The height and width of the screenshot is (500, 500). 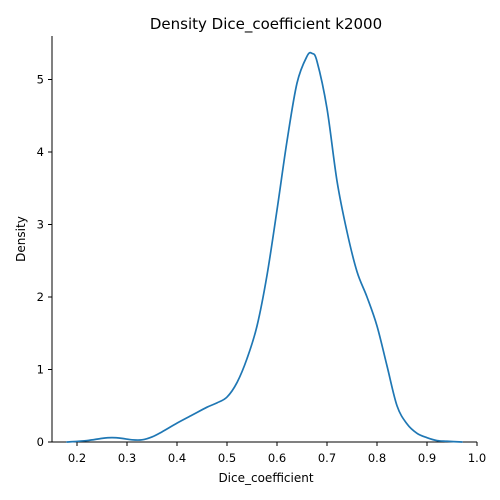 I want to click on x-axis-ticks: 0.2 0.3 0.4 0.5 0.6 0.7 0.8 0.9 1.0, so click(x=277, y=453).